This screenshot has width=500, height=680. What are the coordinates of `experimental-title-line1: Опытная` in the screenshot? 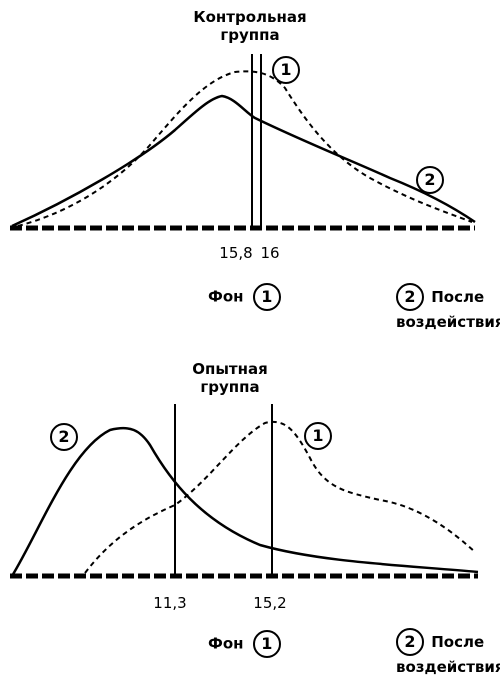 It's located at (230, 369).